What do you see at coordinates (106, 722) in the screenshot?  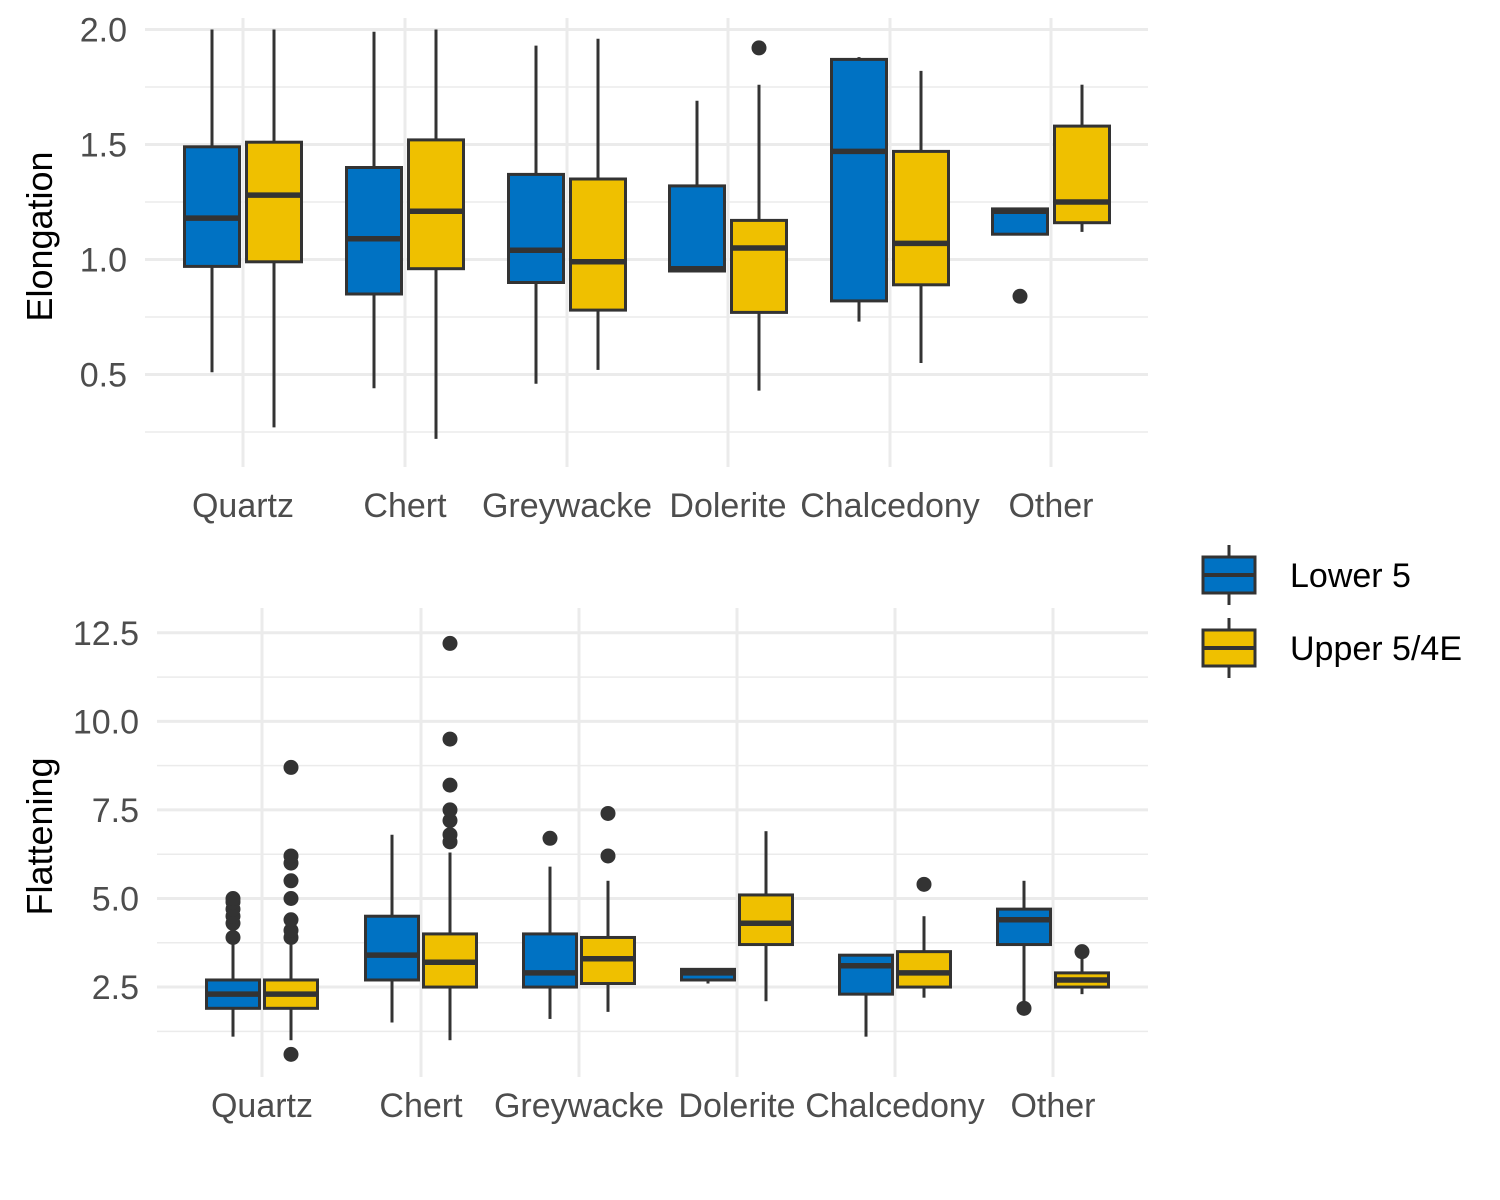 I see `y-tick-label: 10.0` at bounding box center [106, 722].